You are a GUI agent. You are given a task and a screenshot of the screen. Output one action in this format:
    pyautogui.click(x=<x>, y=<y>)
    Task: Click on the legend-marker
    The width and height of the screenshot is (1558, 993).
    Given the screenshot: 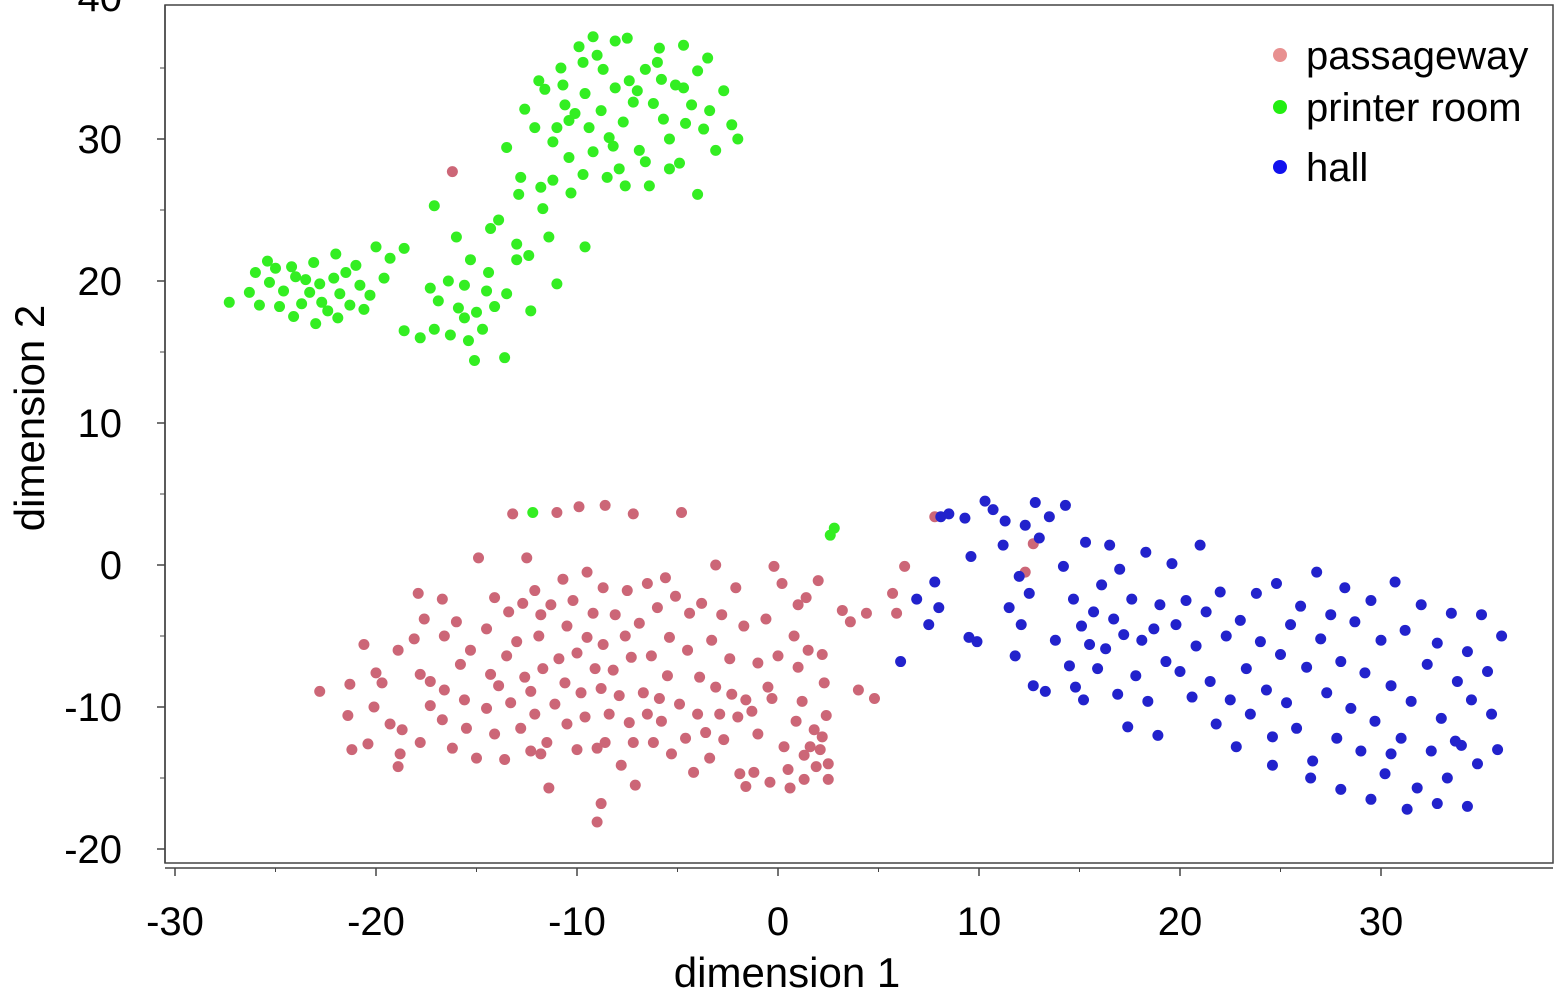 What is the action you would take?
    pyautogui.click(x=1280, y=55)
    